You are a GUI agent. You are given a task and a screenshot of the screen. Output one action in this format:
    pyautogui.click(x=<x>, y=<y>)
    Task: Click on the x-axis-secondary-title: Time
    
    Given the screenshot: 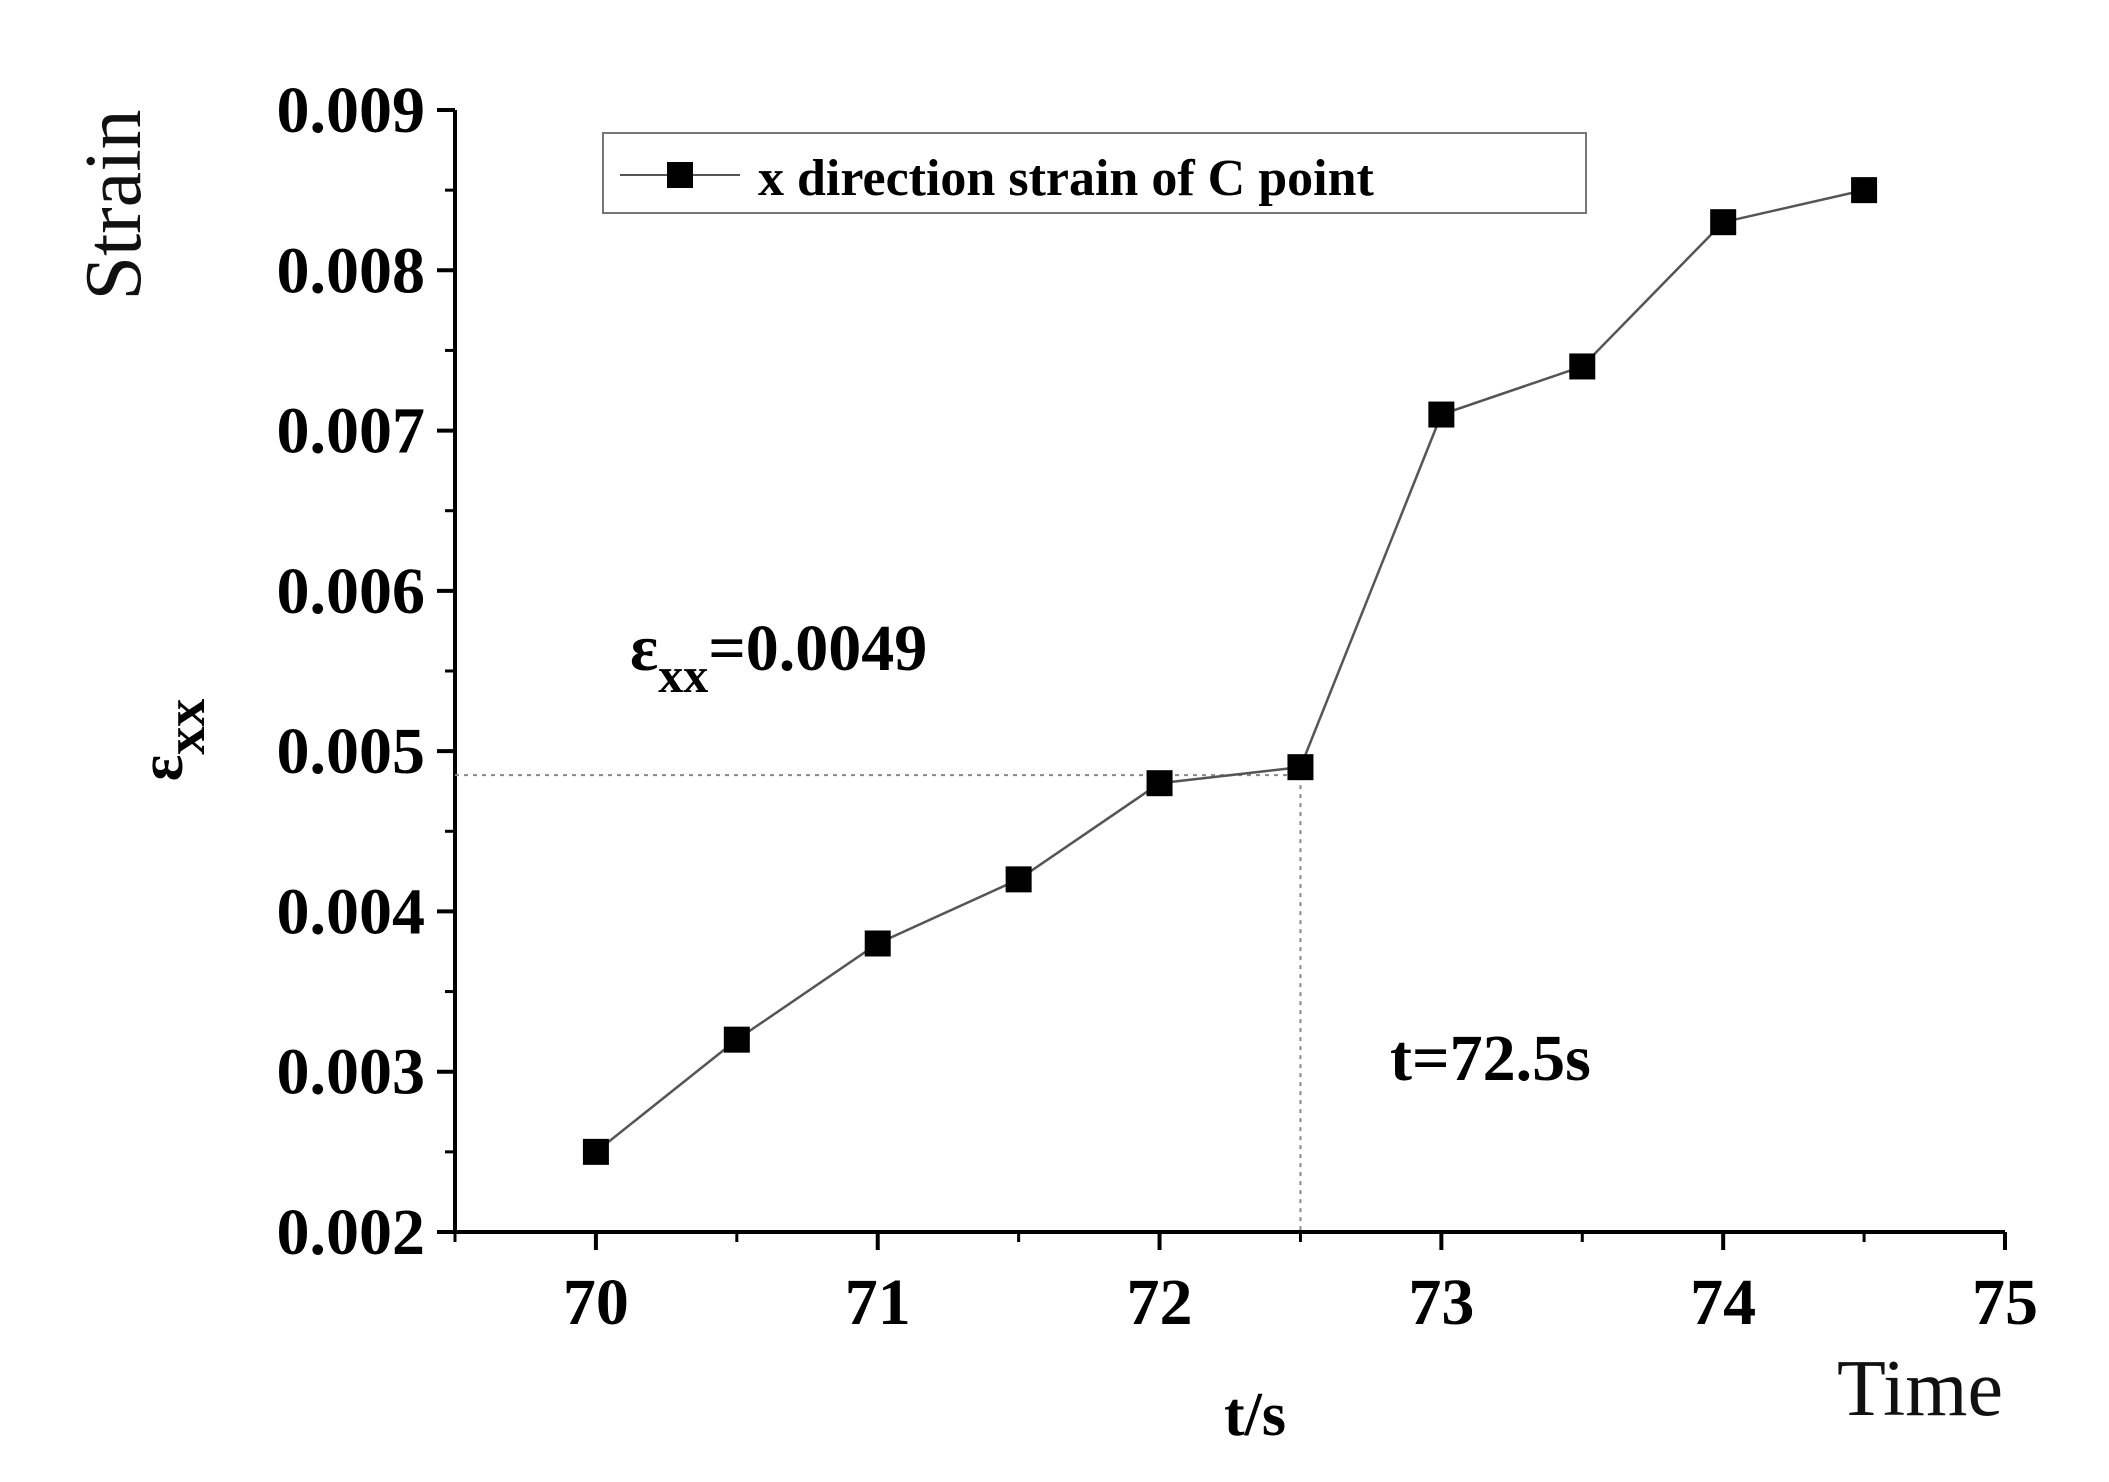 What is the action you would take?
    pyautogui.click(x=1920, y=1389)
    